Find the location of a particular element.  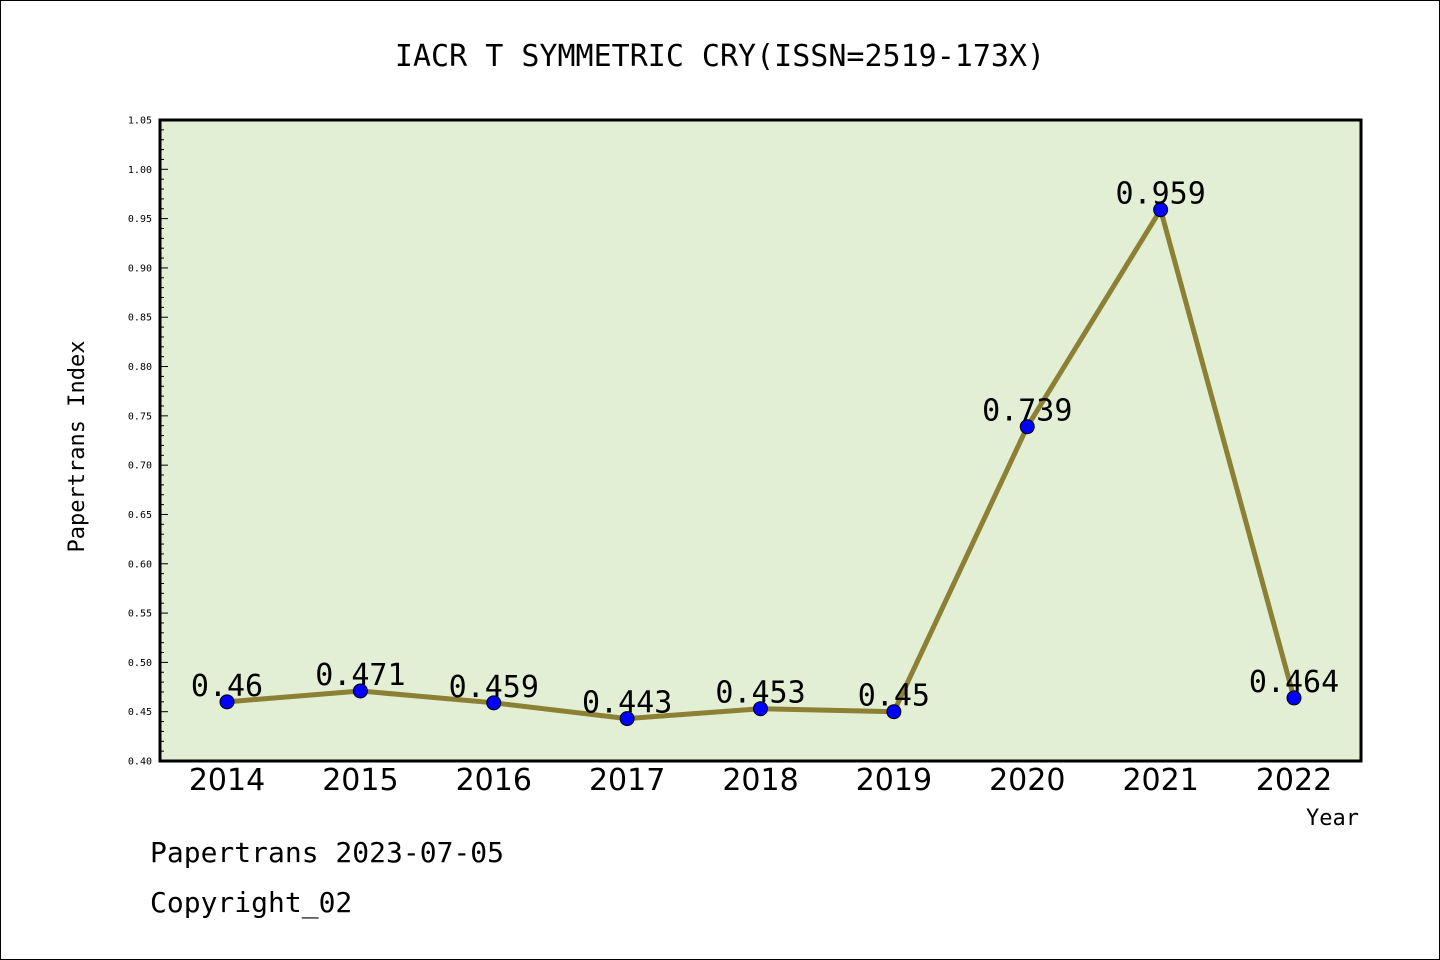

x-tick-label: 2014 is located at coordinates (227, 780).